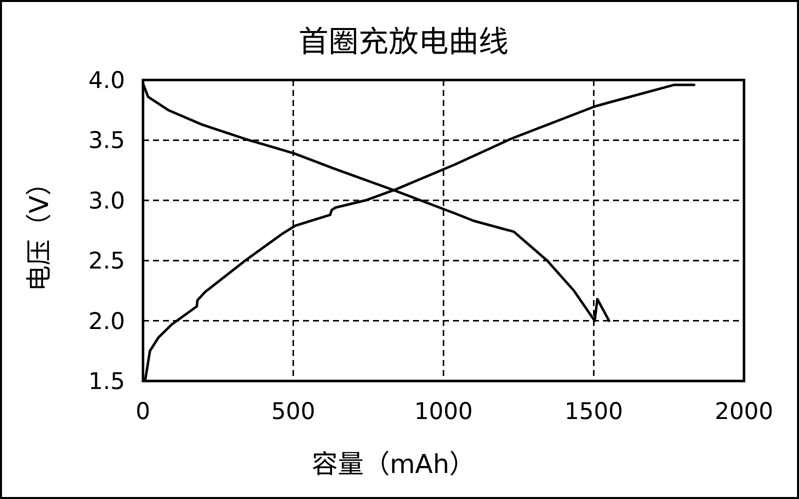  I want to click on x-tick-label: 1000, so click(443, 412).